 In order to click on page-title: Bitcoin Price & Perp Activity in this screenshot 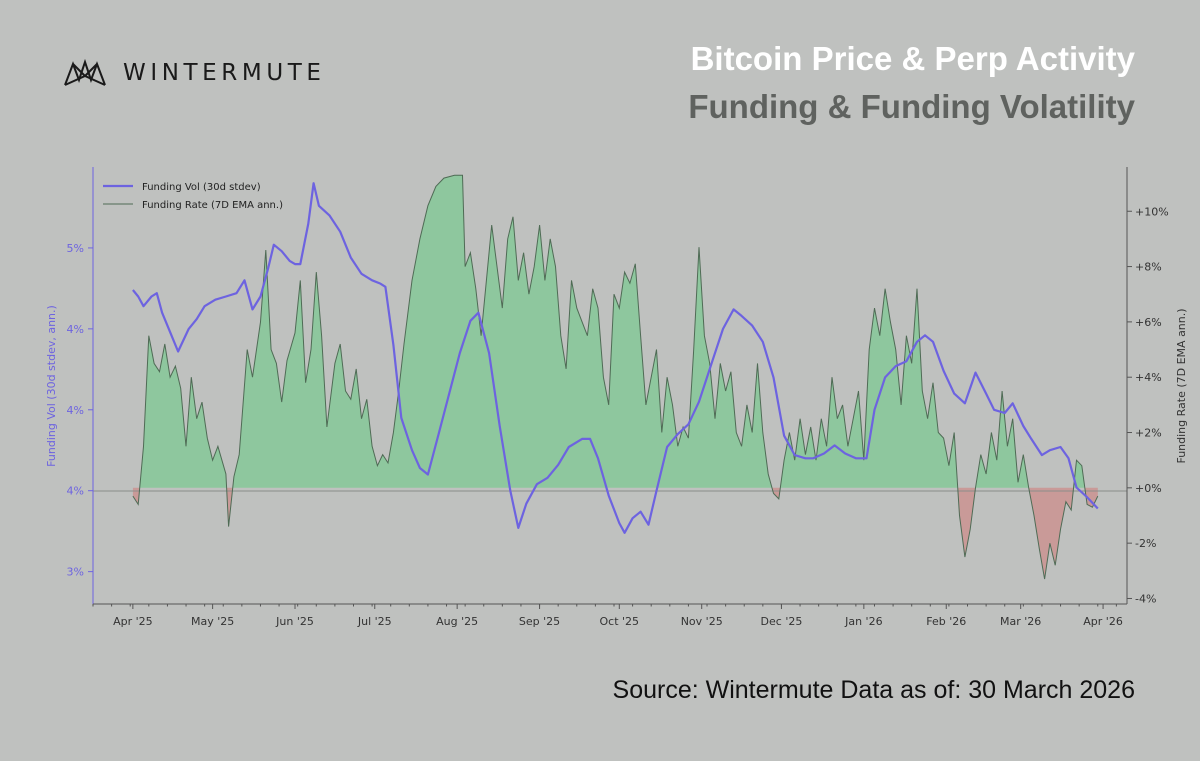, I will do `click(912, 58)`.